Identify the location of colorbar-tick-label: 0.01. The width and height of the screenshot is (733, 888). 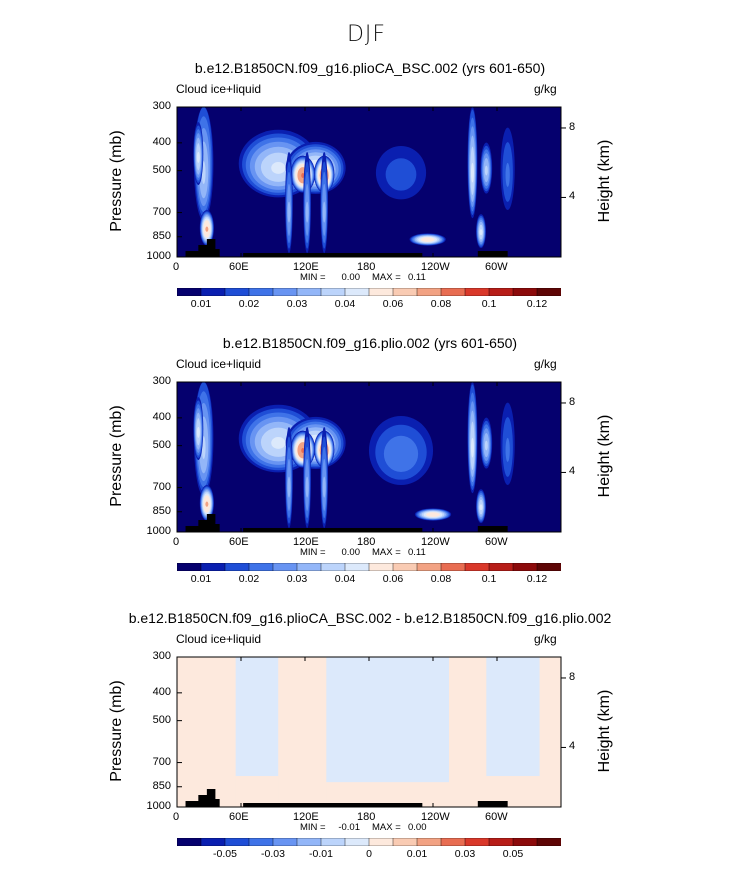
(417, 854).